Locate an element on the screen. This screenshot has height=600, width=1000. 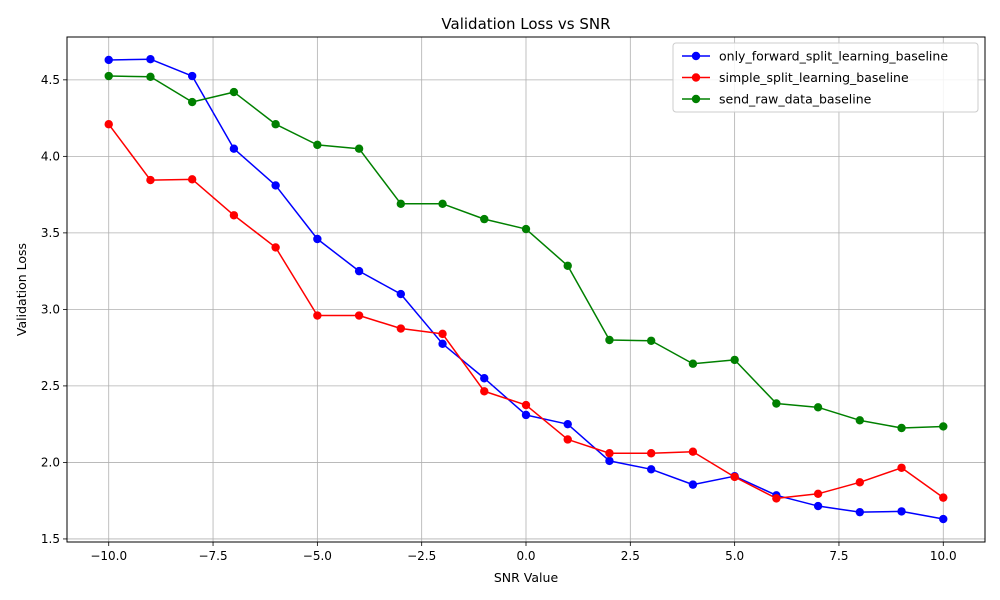
chart-title: Validation Loss vs SNR is located at coordinates (525, 24).